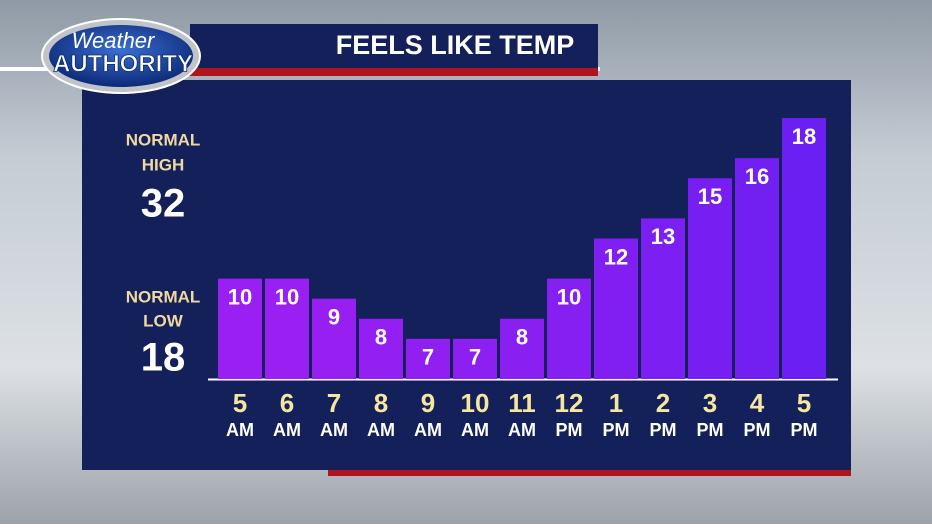 The width and height of the screenshot is (932, 529). What do you see at coordinates (663, 236) in the screenshot?
I see `value-label: 13` at bounding box center [663, 236].